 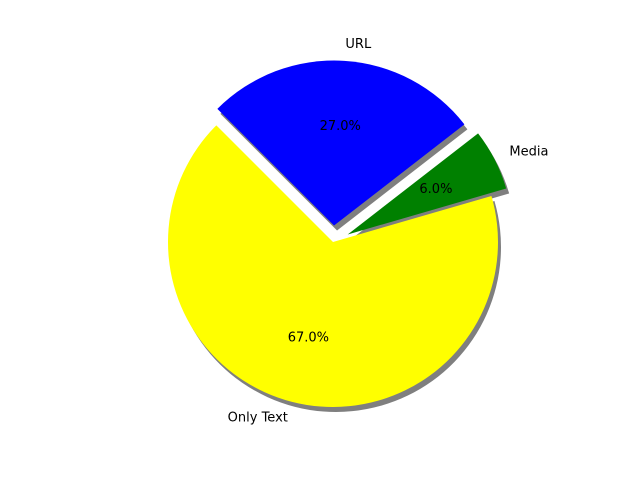 What do you see at coordinates (358, 44) in the screenshot?
I see `slice-label-url: URL` at bounding box center [358, 44].